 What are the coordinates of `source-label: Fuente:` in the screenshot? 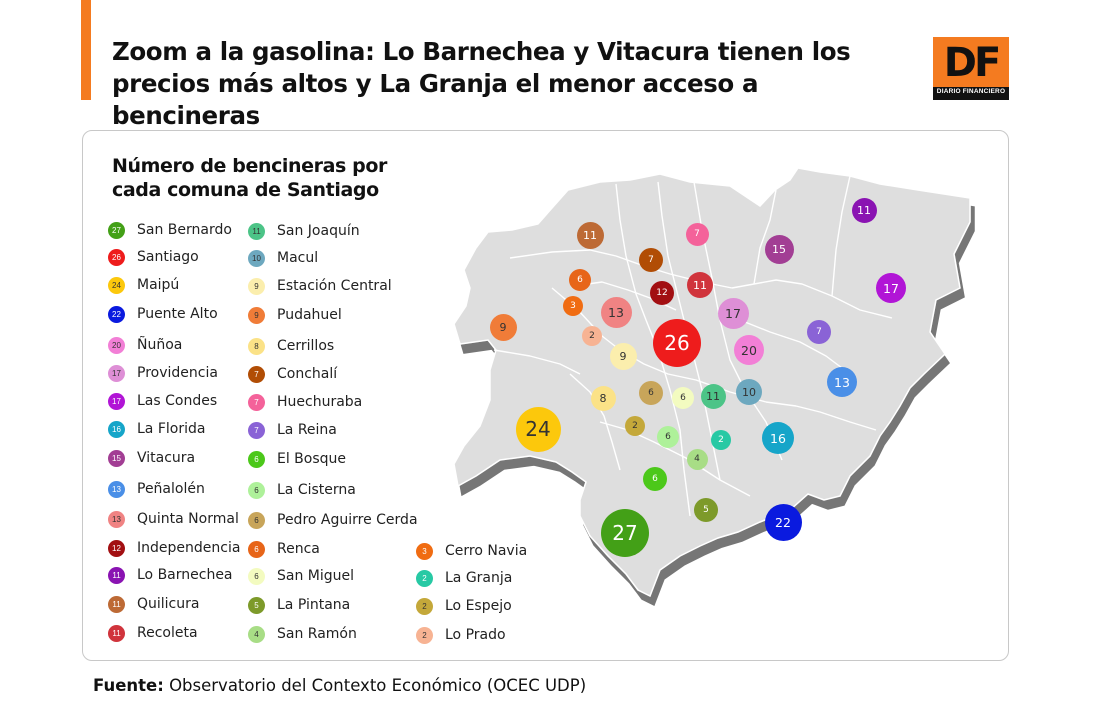 It's located at (128, 685).